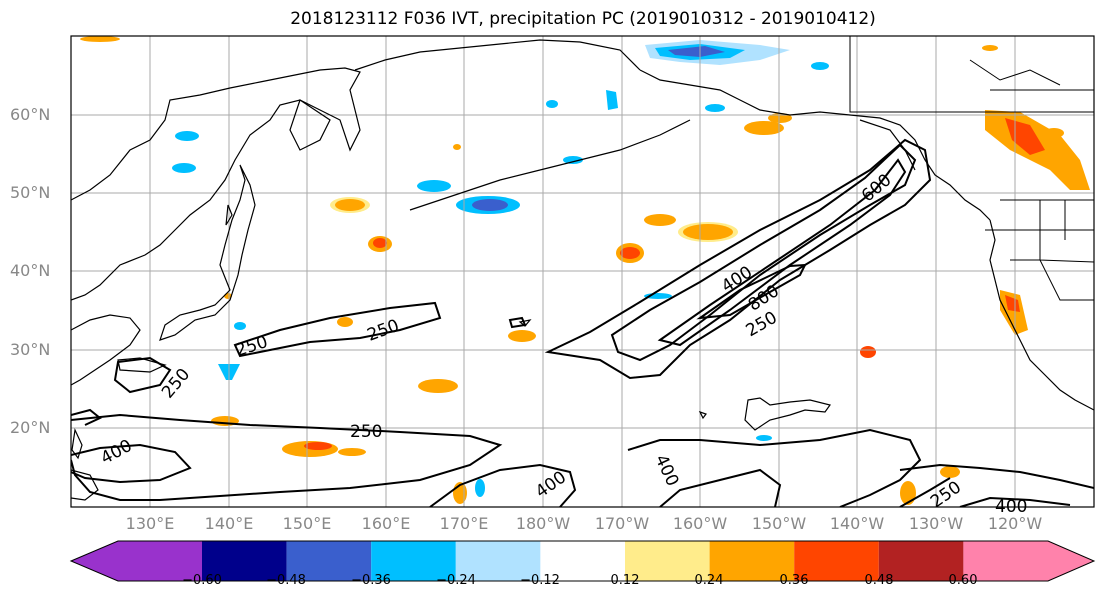 This screenshot has width=1105, height=601. What do you see at coordinates (286, 580) in the screenshot?
I see `colorbar-tick-label: −0.48` at bounding box center [286, 580].